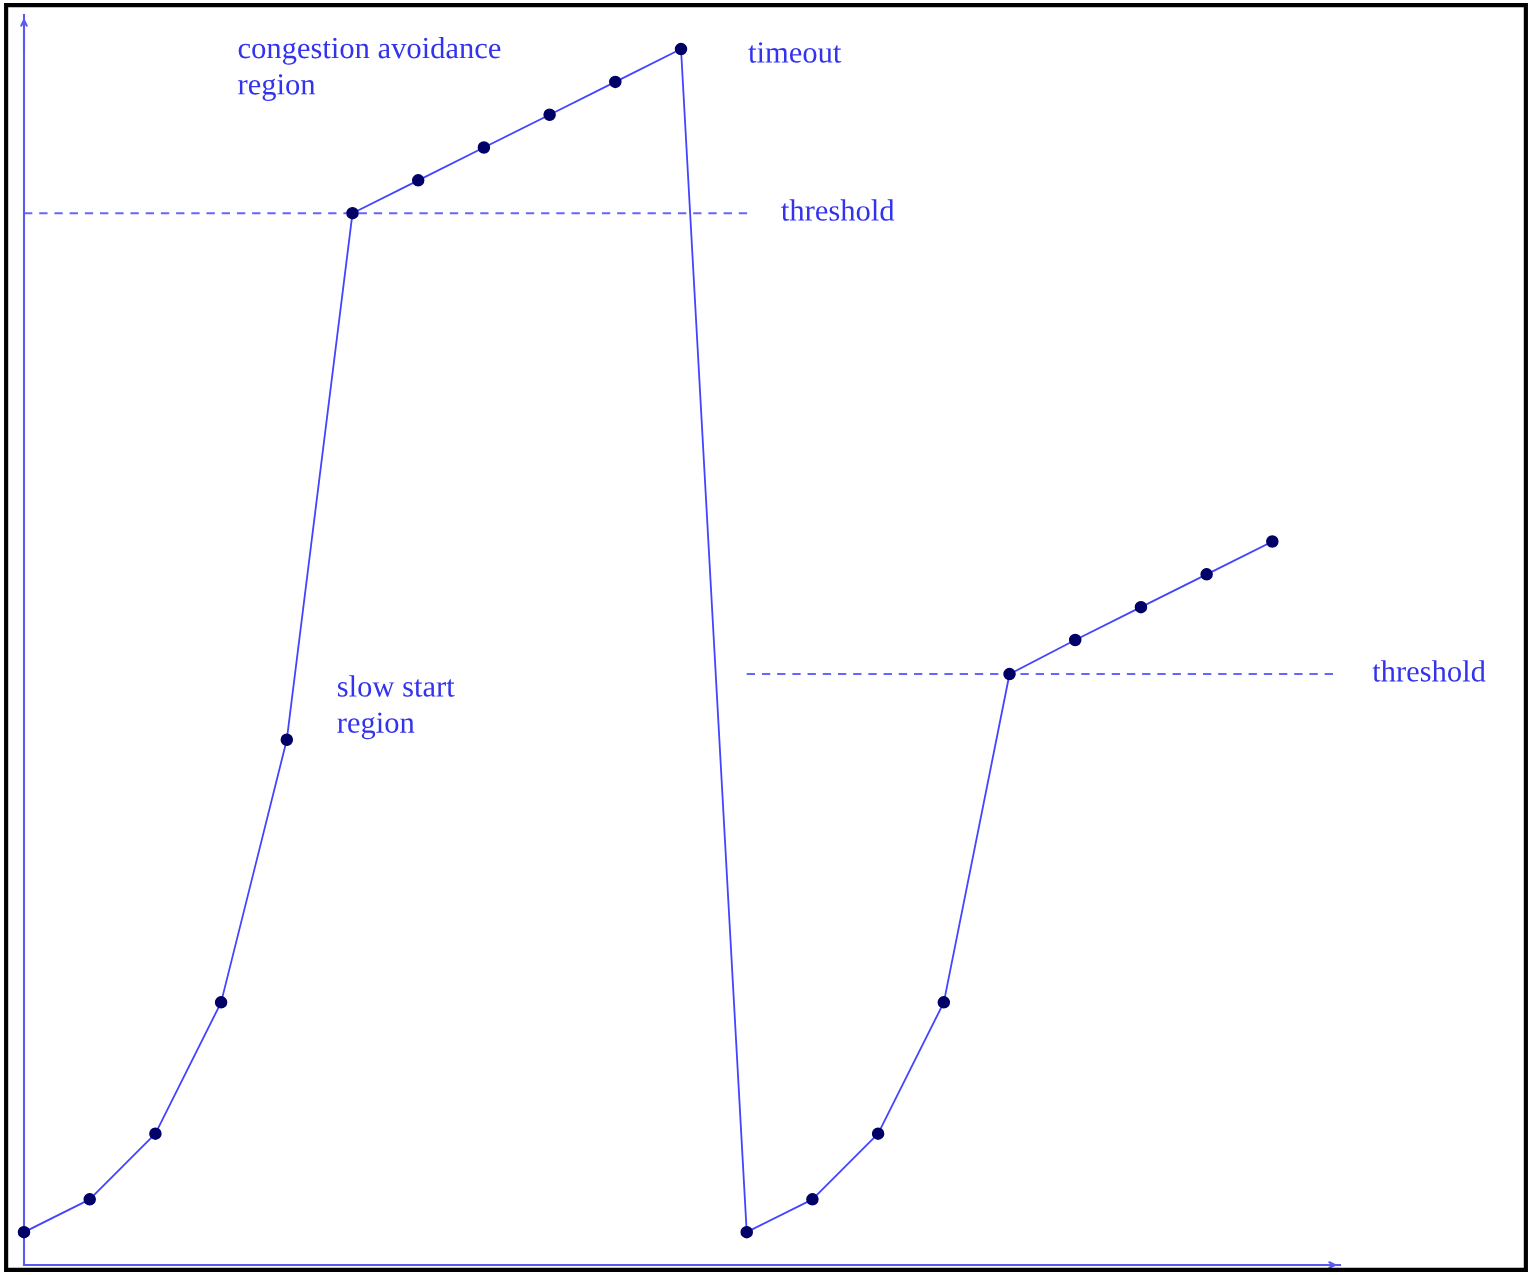  I want to click on annotation: slow start region, so click(396, 707).